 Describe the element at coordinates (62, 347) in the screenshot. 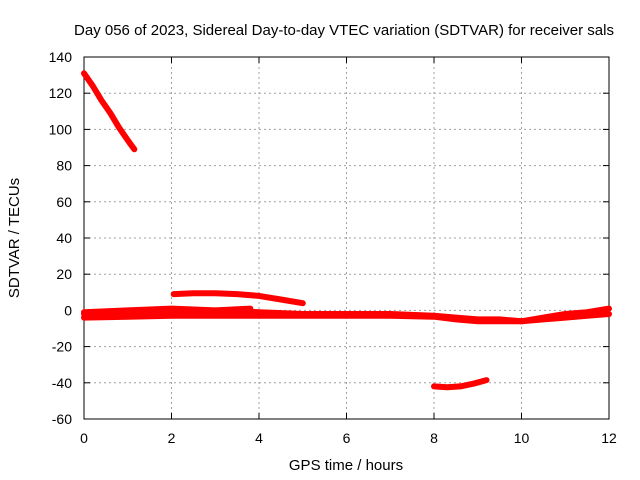

I see `y-tick-label: -20` at that location.